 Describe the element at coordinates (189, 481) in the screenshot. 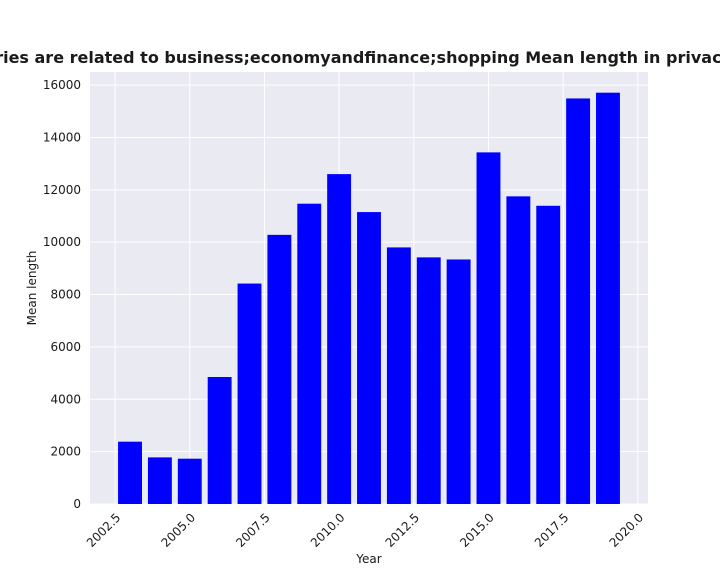

I see `bar-2005` at that location.